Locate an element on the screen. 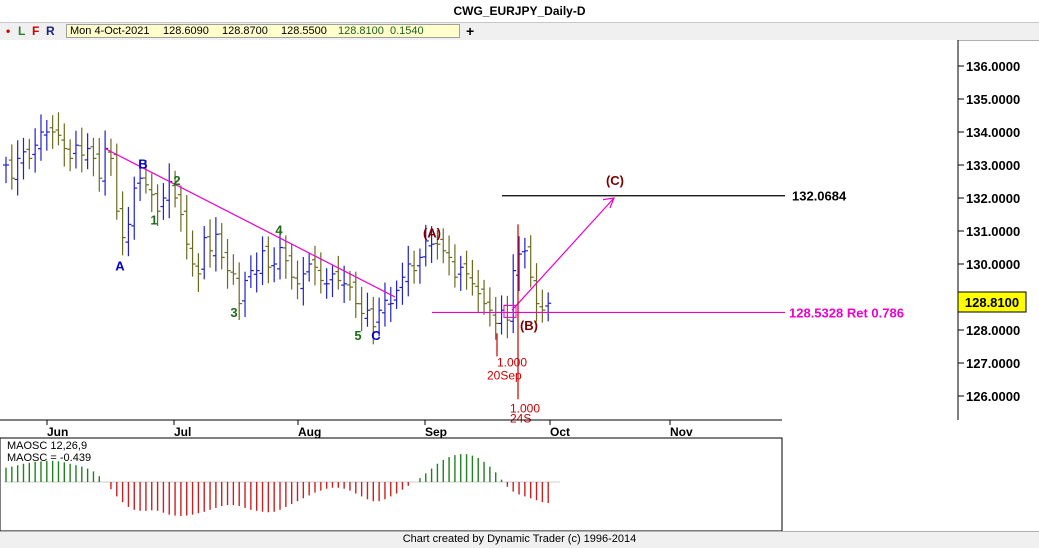 This screenshot has width=1039, height=548. y-tick-label: 134.0000 is located at coordinates (993, 132).